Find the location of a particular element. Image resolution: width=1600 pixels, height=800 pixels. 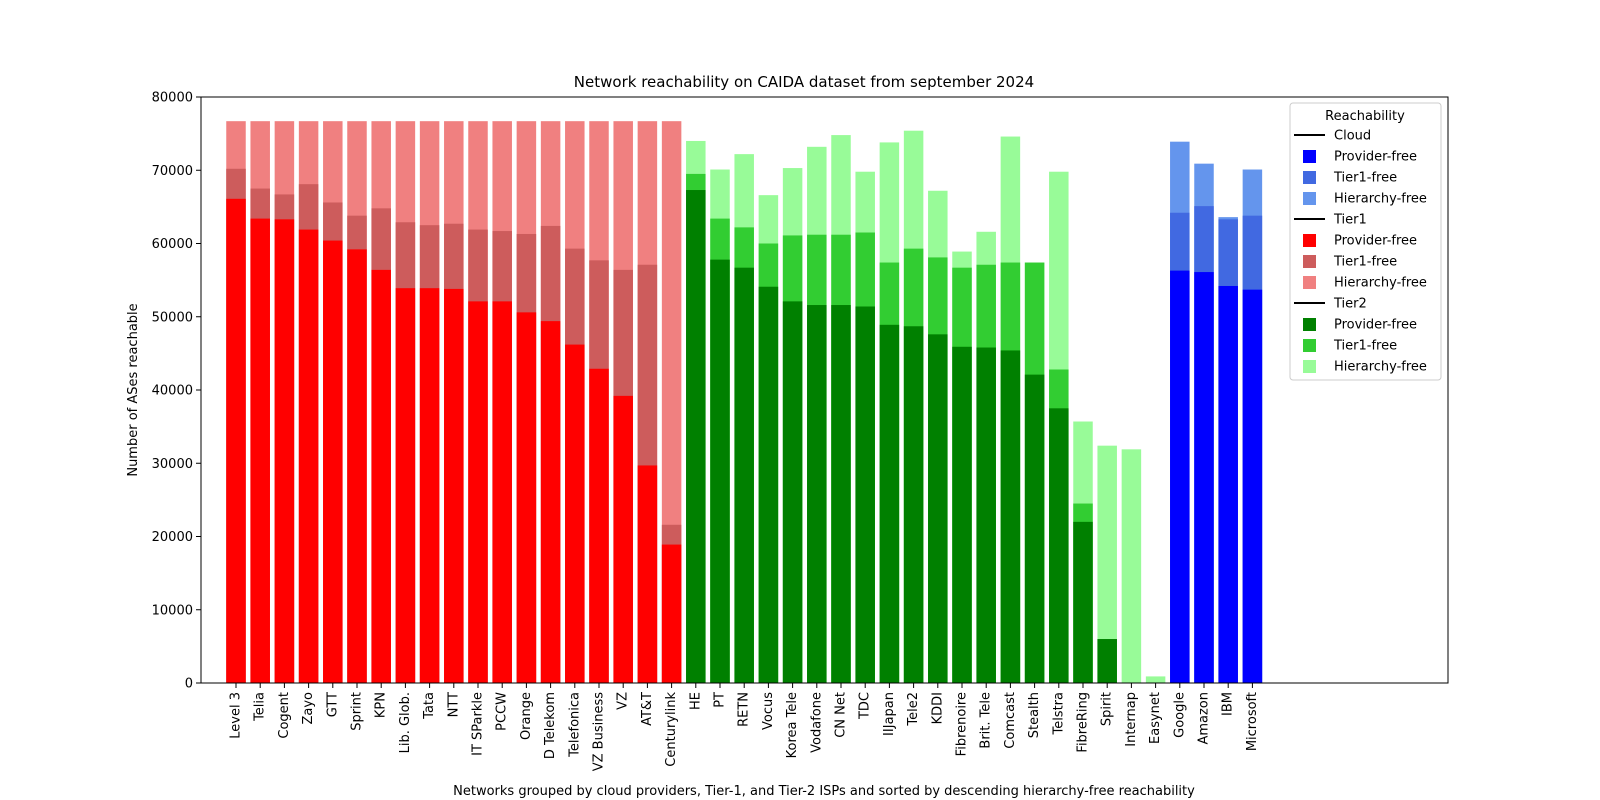

y-tick-label: 20000 is located at coordinates (172, 537).